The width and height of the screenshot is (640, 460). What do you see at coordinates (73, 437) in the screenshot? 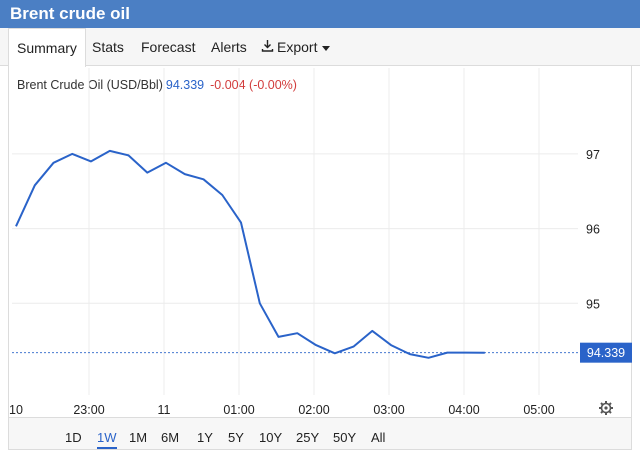
I see `range-1d: 1D` at bounding box center [73, 437].